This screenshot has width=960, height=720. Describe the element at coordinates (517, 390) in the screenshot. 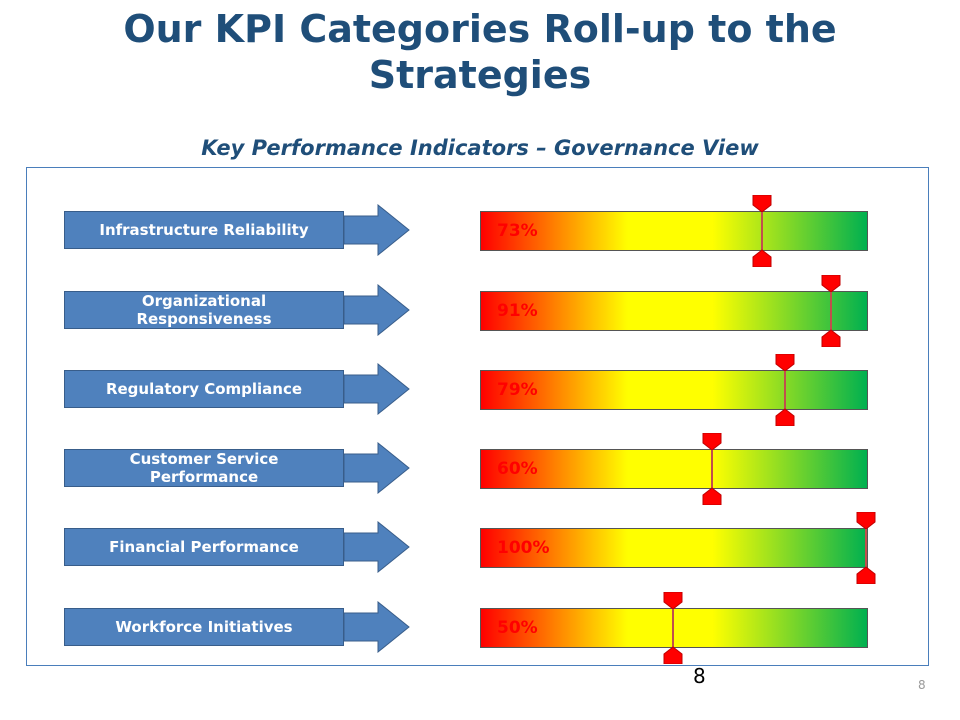

I see `kpi-percentage: 79%` at that location.